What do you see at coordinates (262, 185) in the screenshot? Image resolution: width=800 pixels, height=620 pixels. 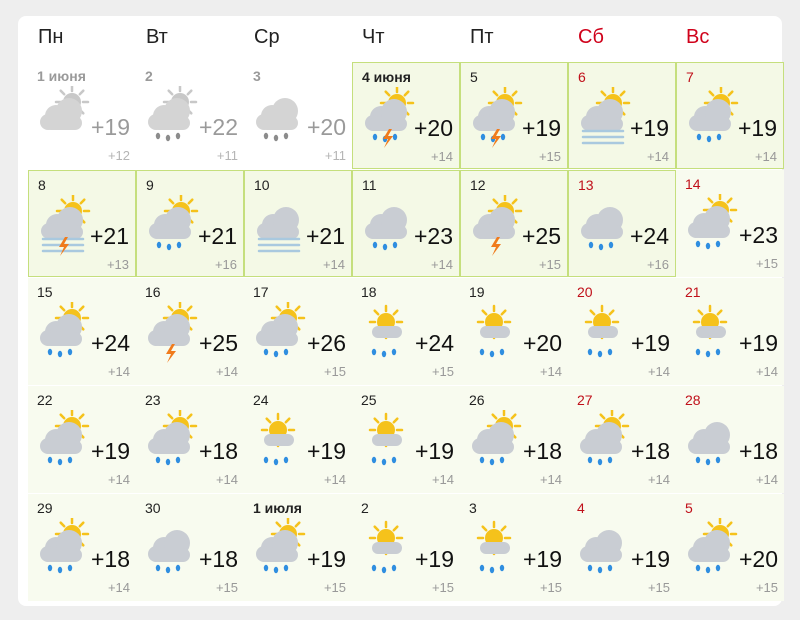 I see `date: 10` at bounding box center [262, 185].